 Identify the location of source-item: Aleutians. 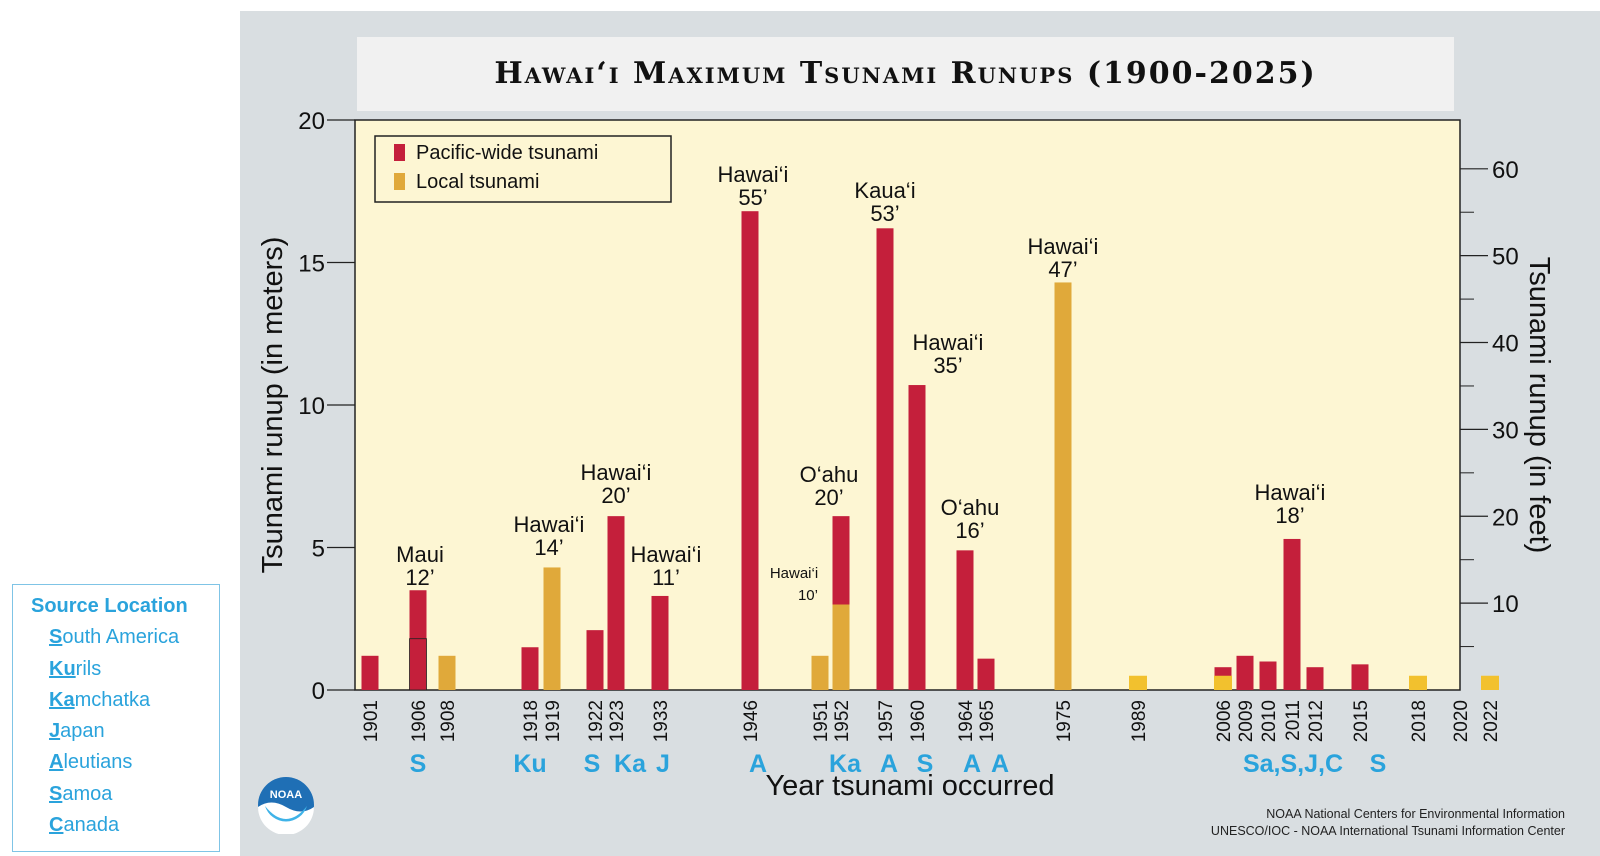
(91, 762).